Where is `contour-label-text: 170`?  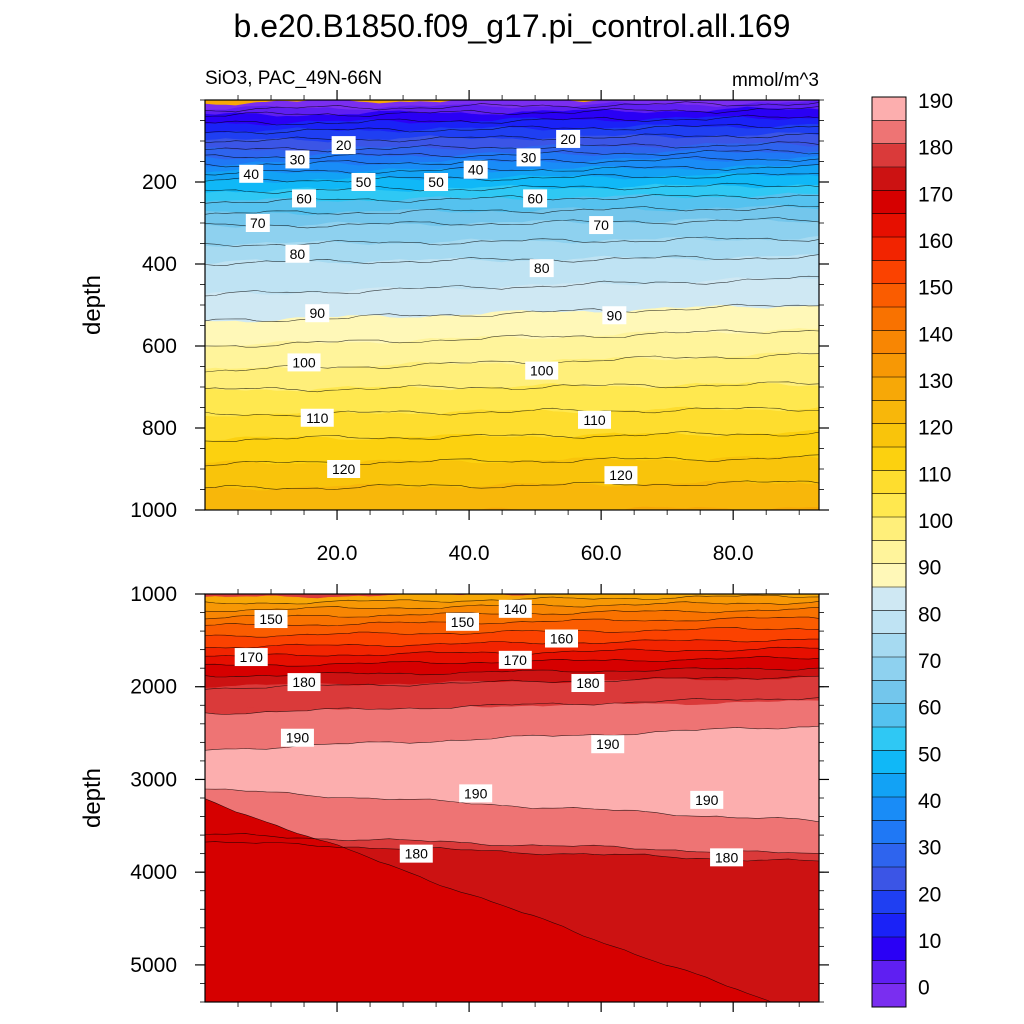
contour-label-text: 170 is located at coordinates (516, 660).